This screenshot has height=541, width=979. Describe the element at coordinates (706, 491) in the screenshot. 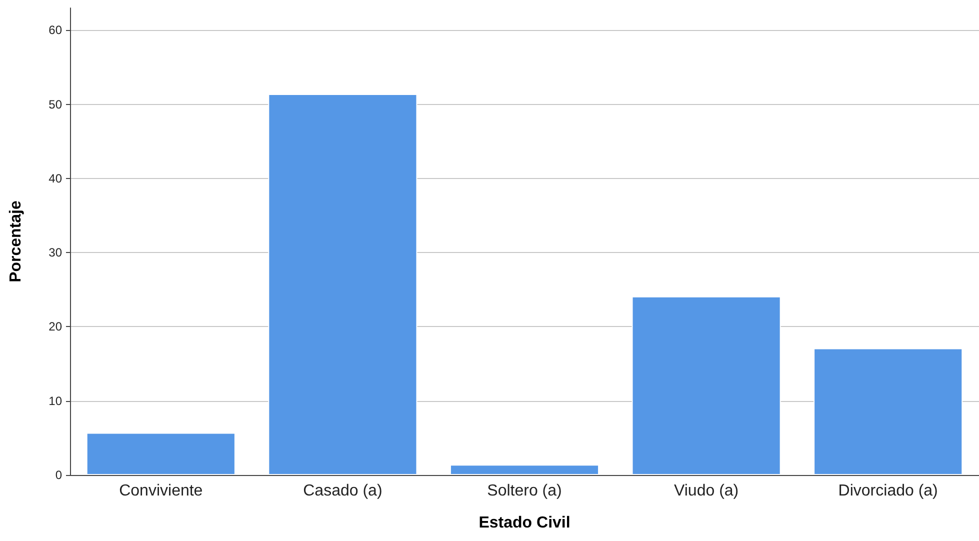

I see `x-tick-label: Viudo (a)` at that location.